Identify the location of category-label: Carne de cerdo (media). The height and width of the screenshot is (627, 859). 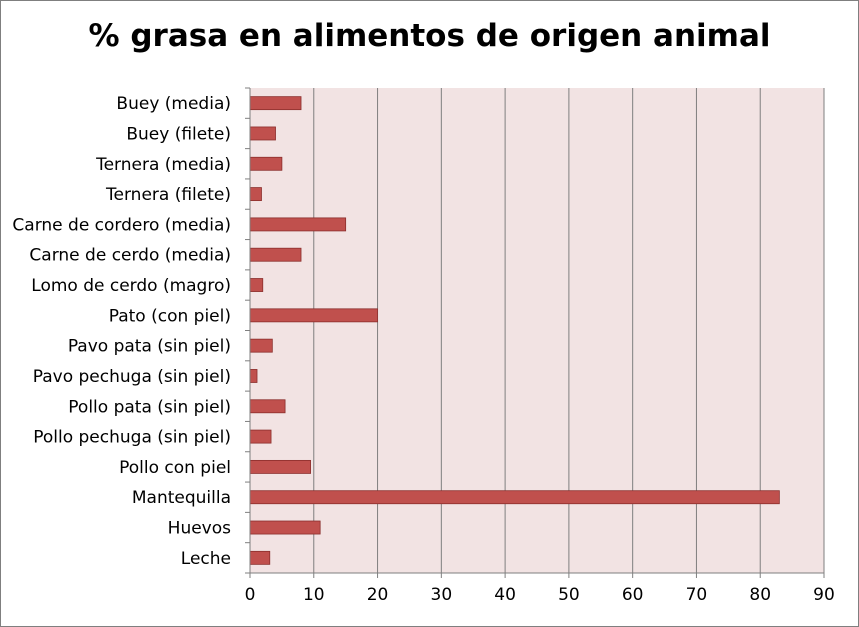
(130, 256).